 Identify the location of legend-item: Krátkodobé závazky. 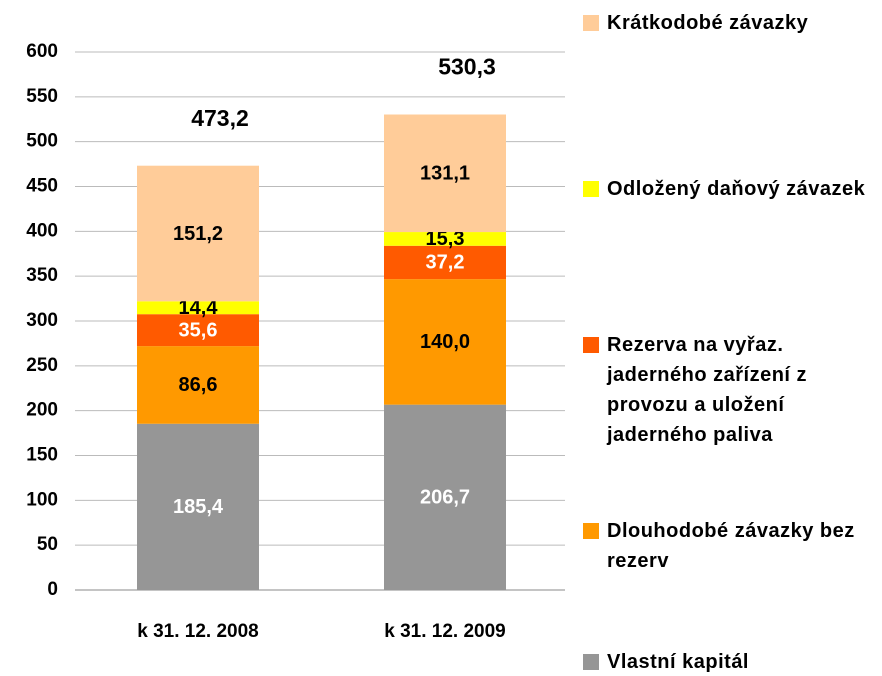
(731, 23).